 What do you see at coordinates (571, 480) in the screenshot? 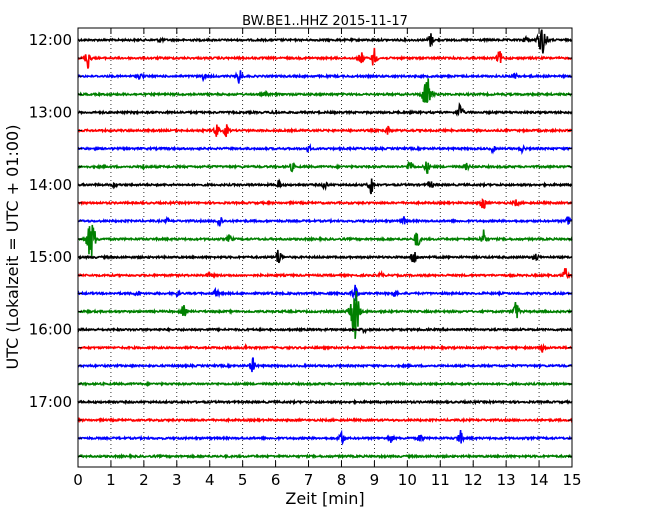
I see `x-tick-label-15: 15` at bounding box center [571, 480].